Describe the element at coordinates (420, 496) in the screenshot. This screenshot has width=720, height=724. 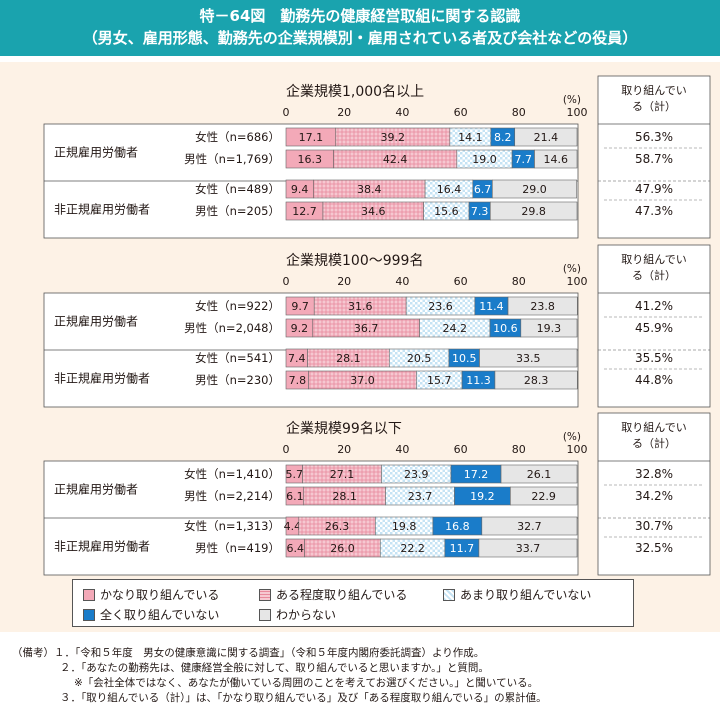
I see `panel-3-label-2-seg-3: 23.7` at that location.